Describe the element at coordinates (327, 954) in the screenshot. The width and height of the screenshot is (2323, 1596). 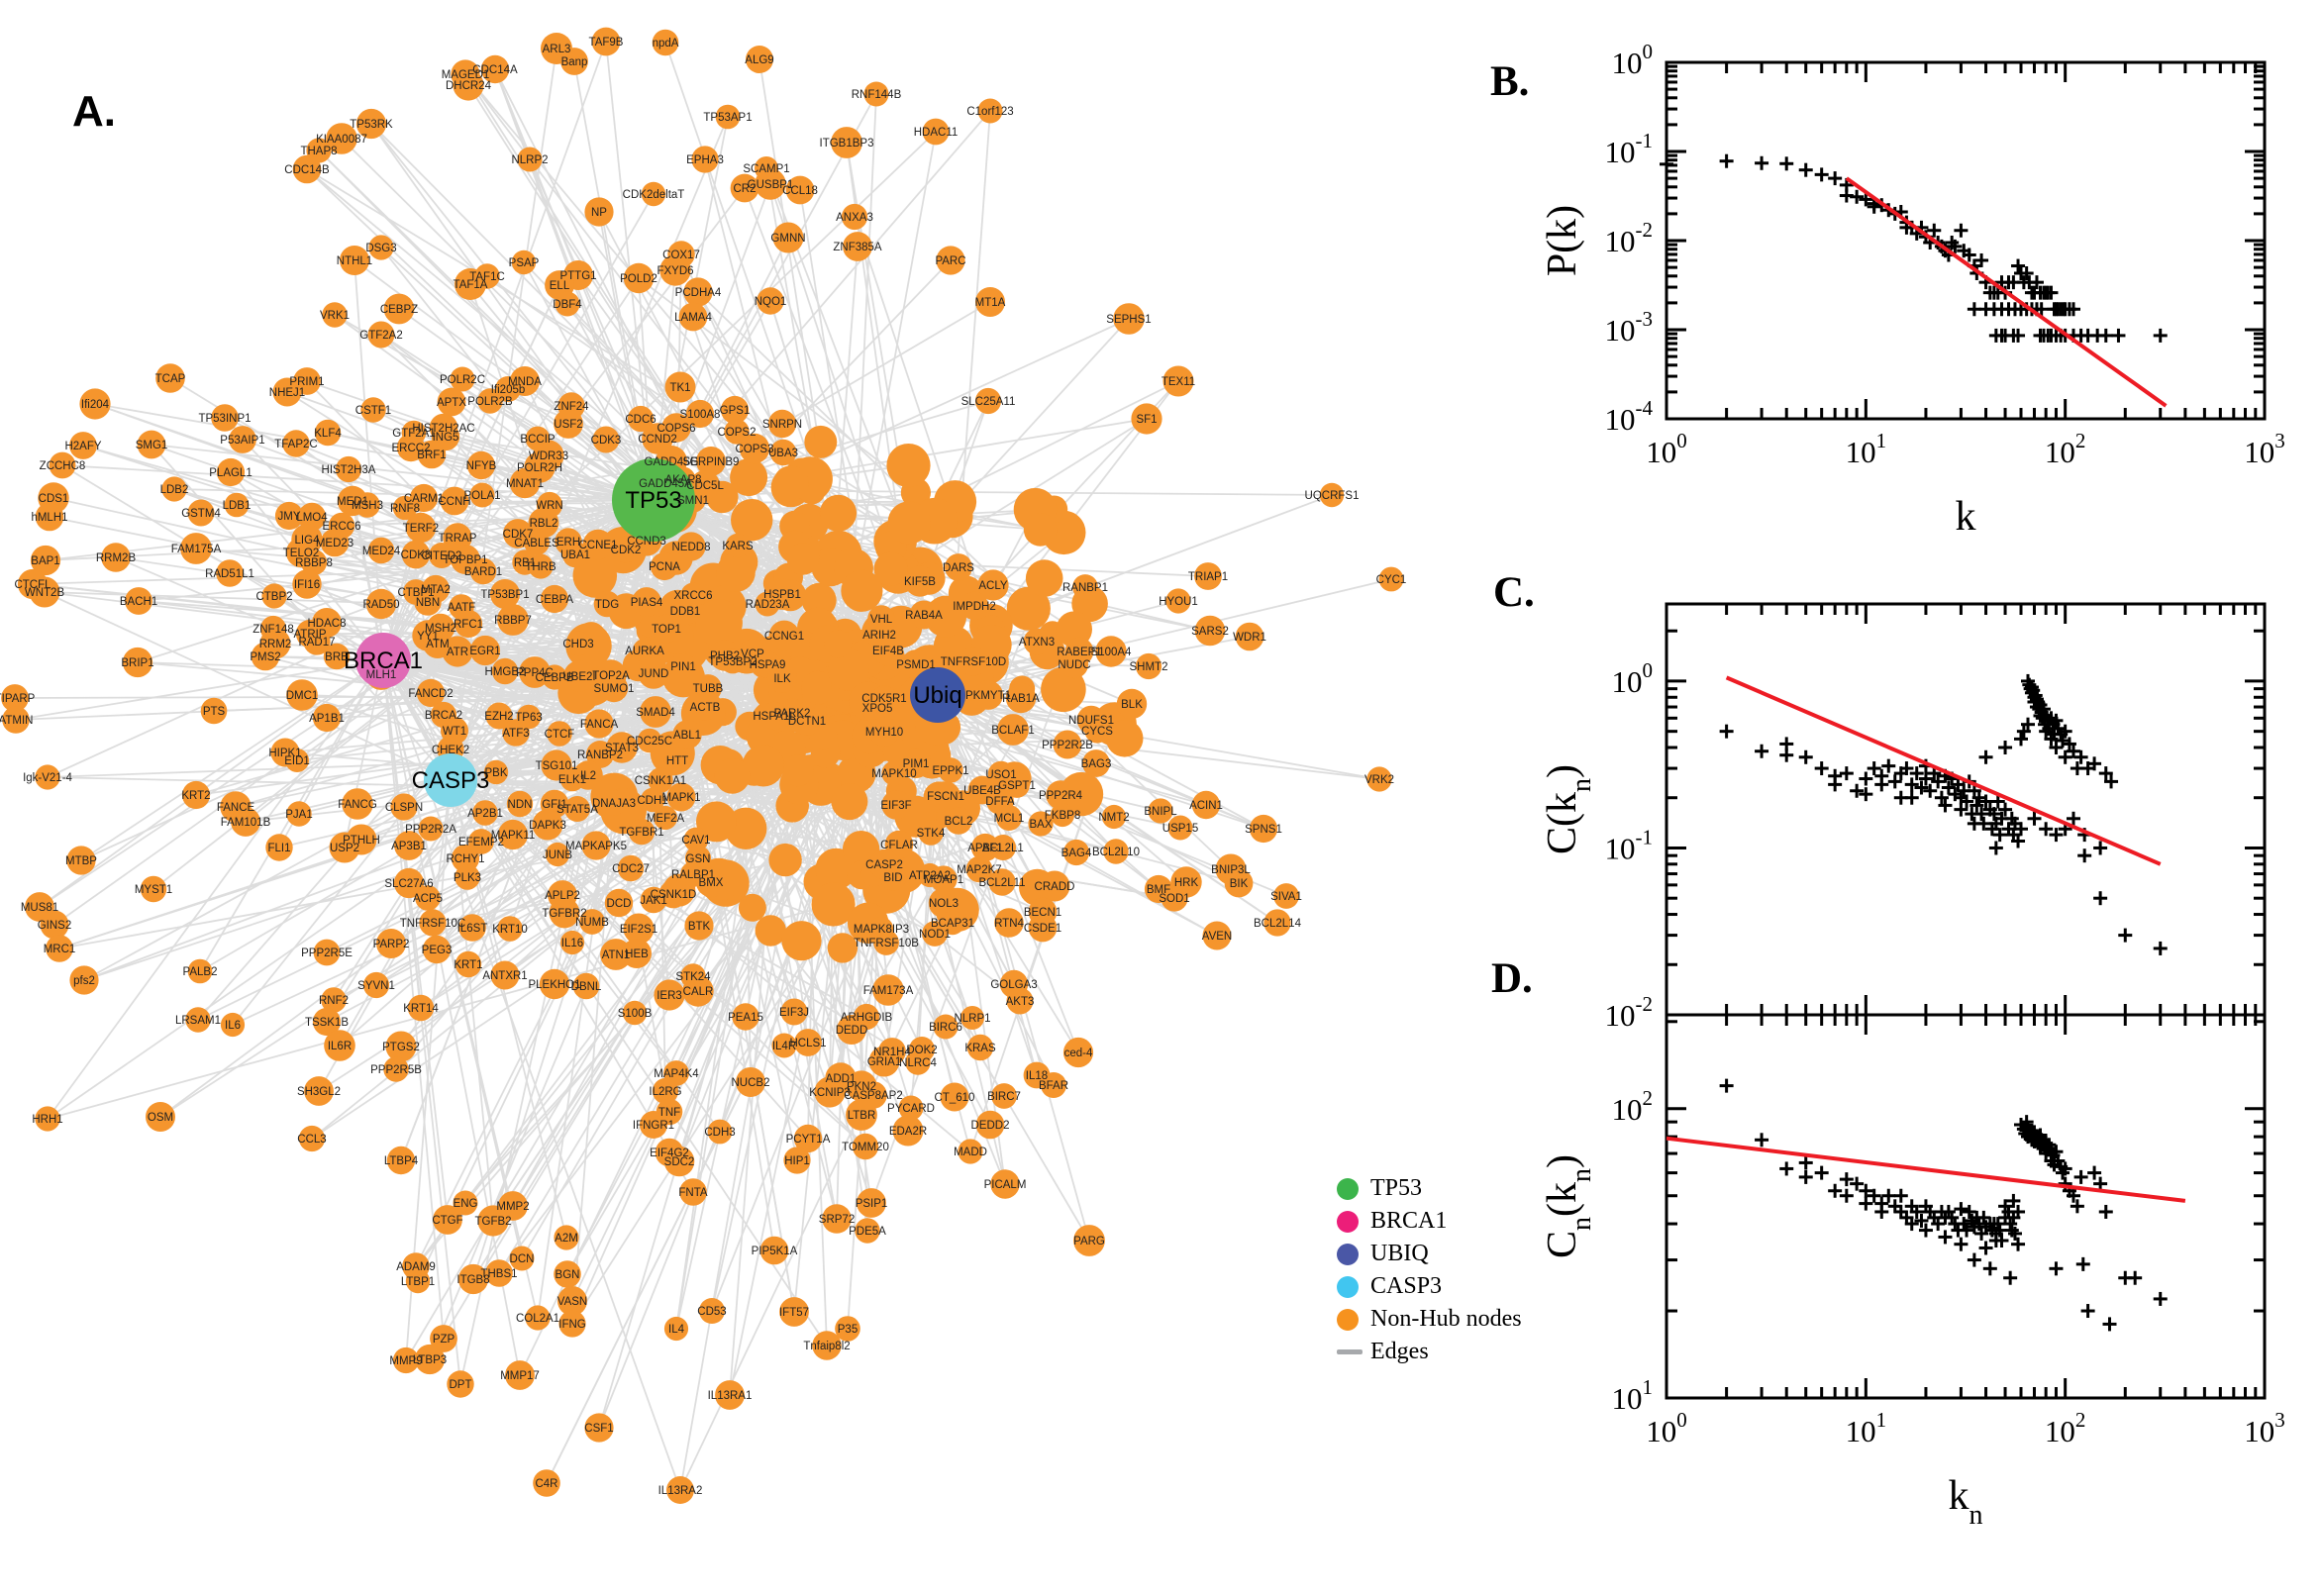
I see `svg-text: PPP2R5E` at that location.